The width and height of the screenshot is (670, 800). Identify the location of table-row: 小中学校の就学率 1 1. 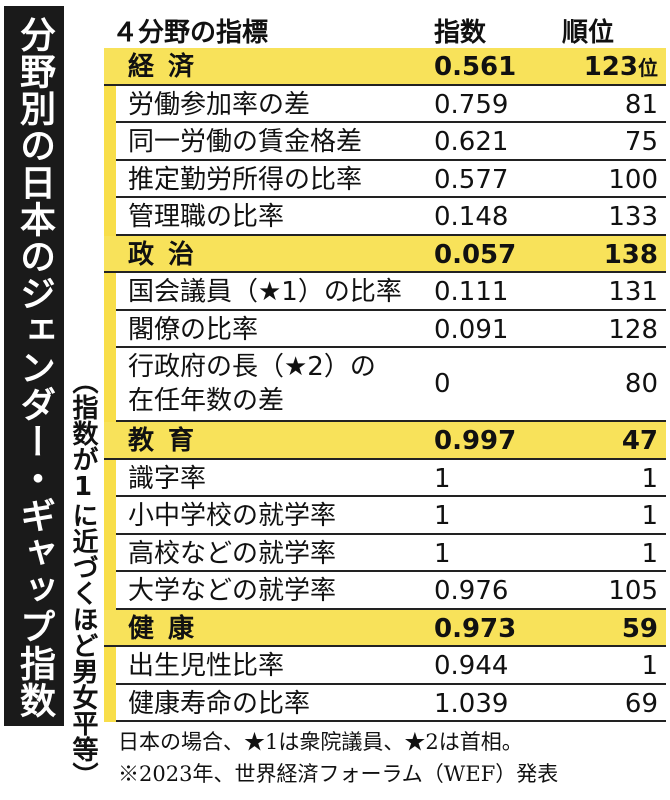
(391, 516).